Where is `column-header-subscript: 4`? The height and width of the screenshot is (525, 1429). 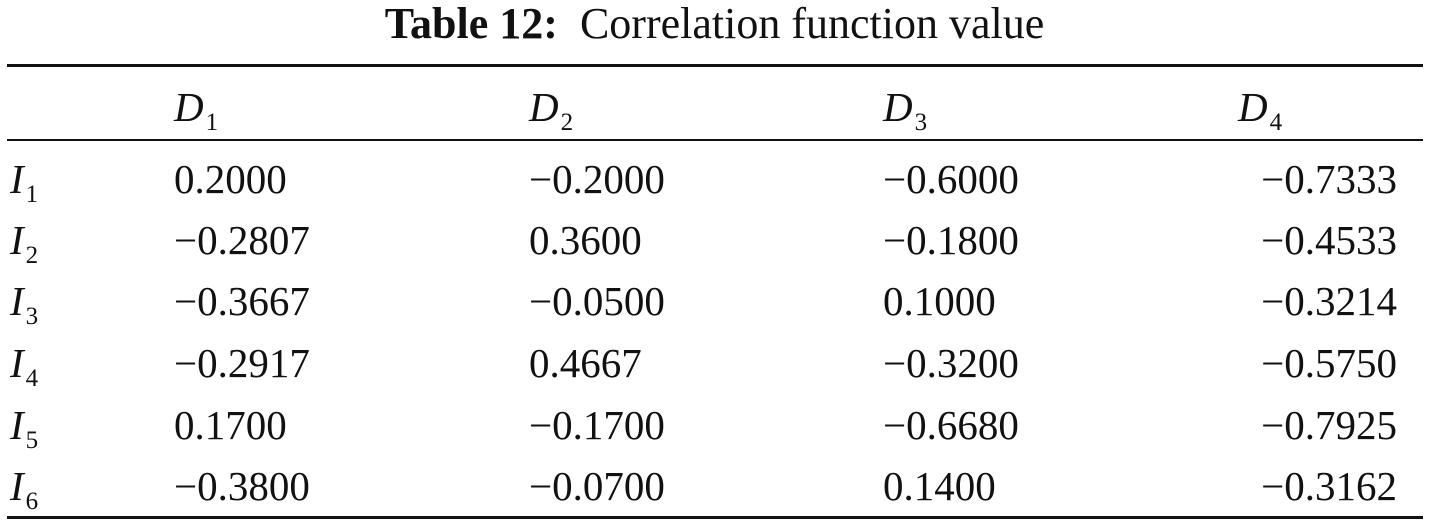
column-header-subscript: 4 is located at coordinates (1276, 122).